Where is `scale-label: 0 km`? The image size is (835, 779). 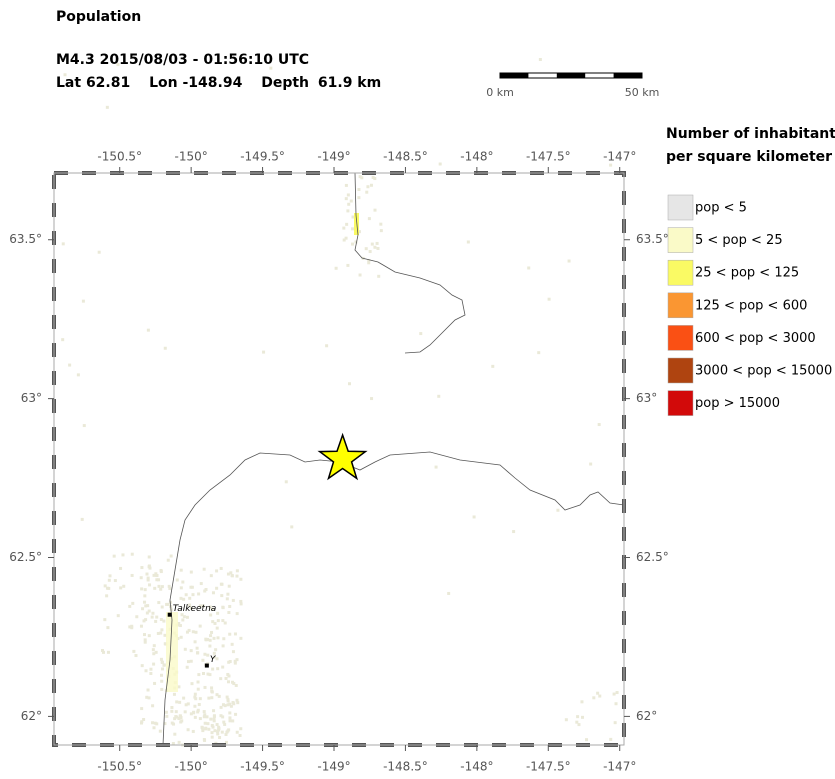 scale-label: 0 km is located at coordinates (500, 92).